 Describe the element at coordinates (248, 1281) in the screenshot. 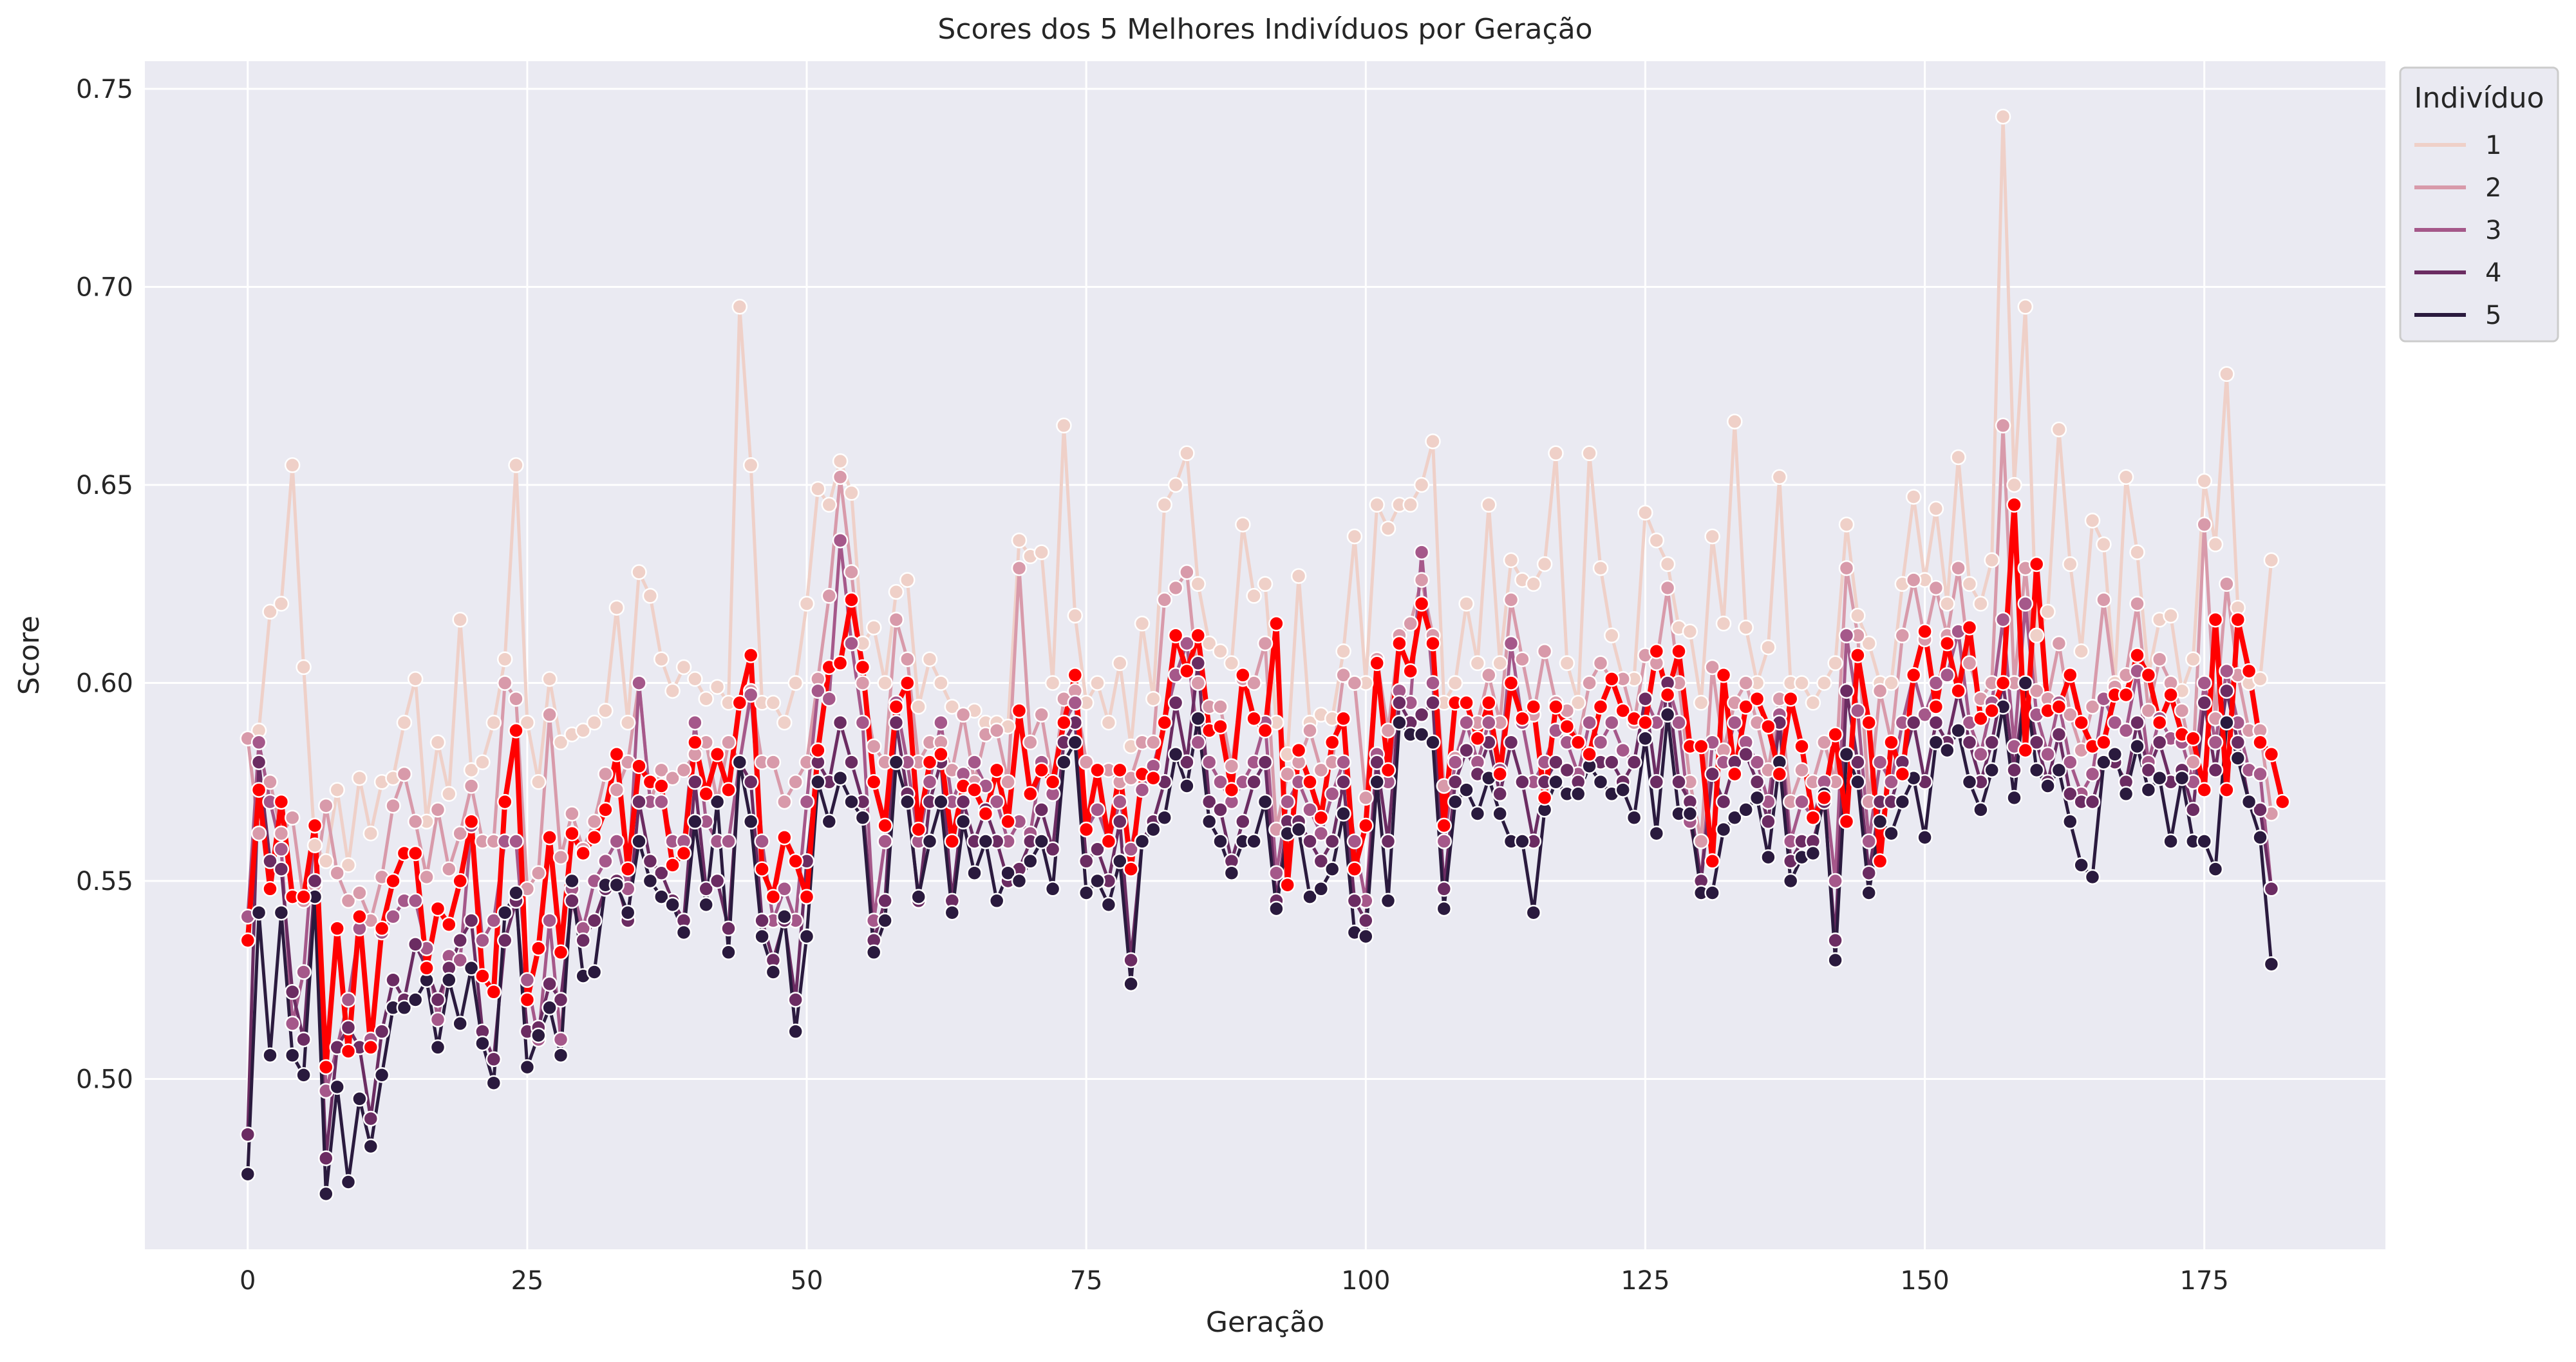

I see `x-tick-label: 0` at that location.